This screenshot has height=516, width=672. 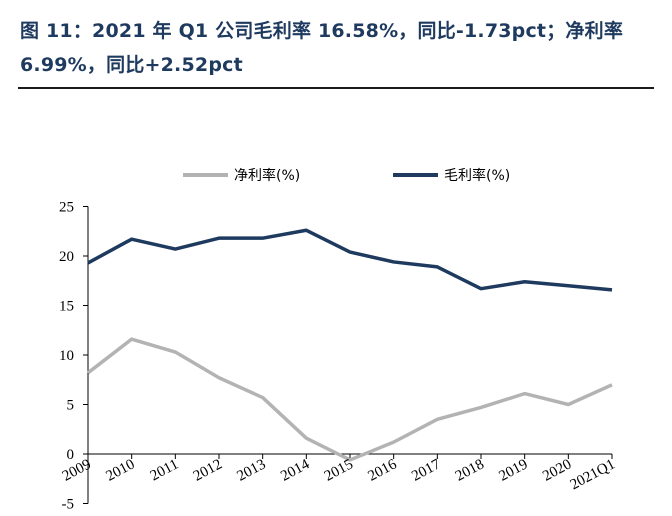 What do you see at coordinates (208, 470) in the screenshot?
I see `x-tick-label: 2012` at bounding box center [208, 470].